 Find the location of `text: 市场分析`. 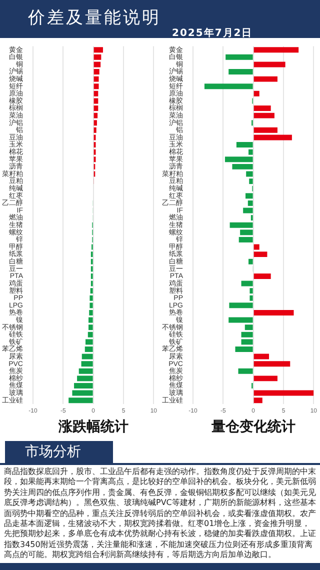

text: 市场分析 is located at coordinates (59, 452).